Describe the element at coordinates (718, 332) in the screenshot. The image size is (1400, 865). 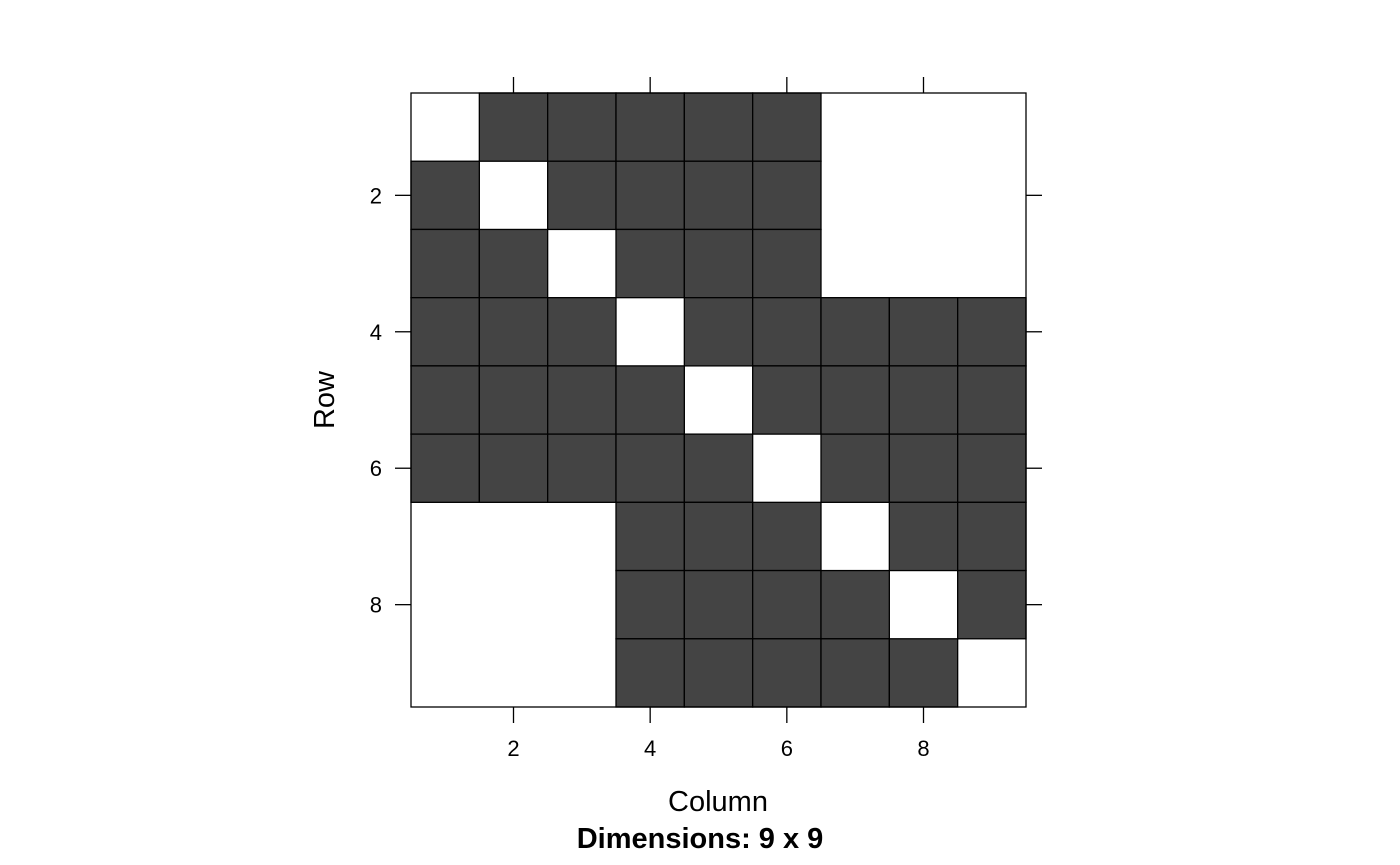
I see `matrix-cell-r4-c5` at that location.